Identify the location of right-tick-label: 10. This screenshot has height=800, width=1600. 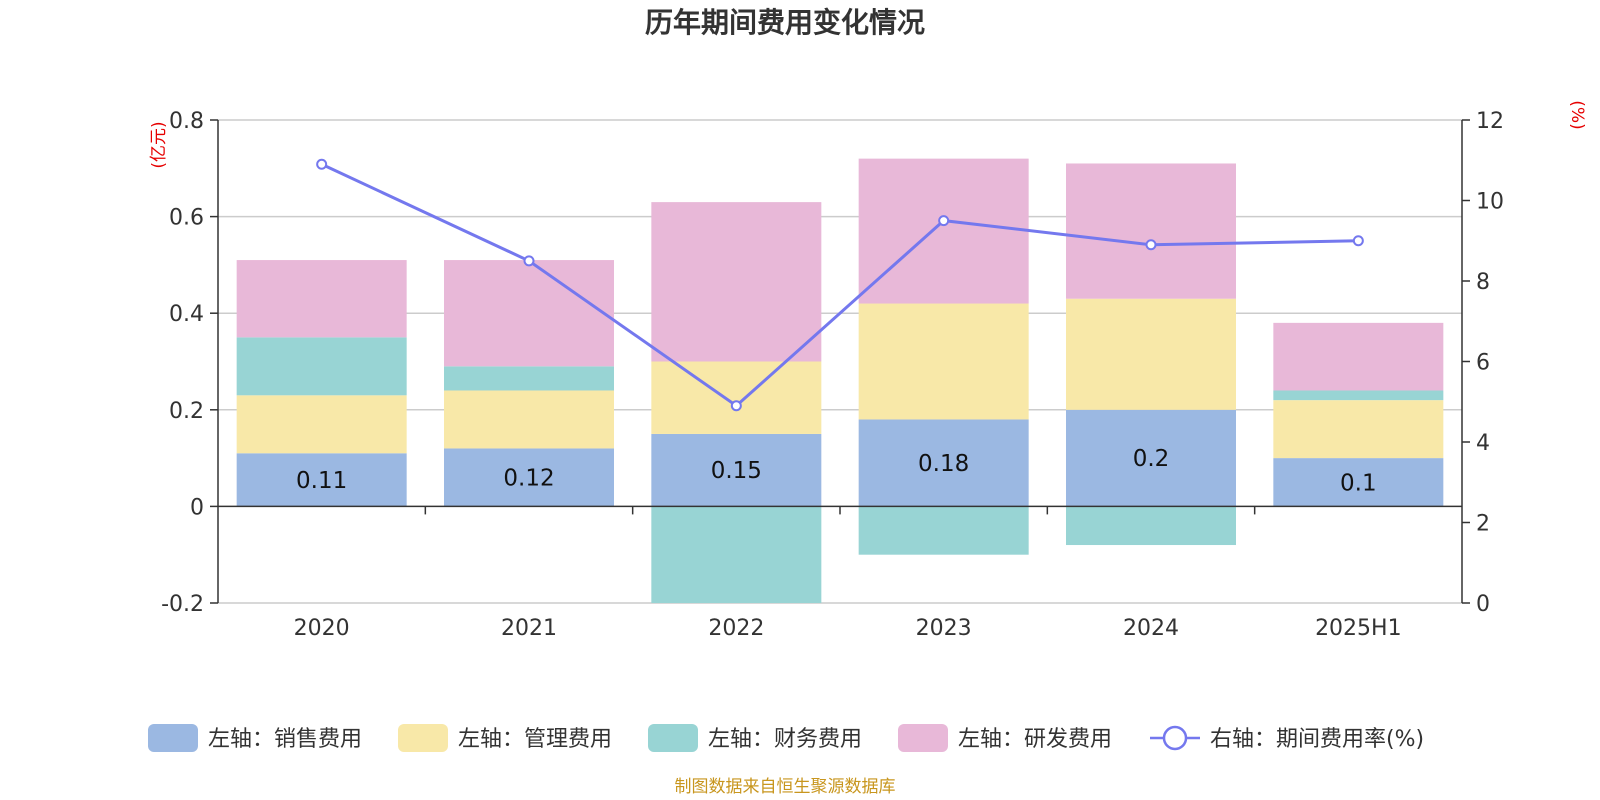
(1490, 202).